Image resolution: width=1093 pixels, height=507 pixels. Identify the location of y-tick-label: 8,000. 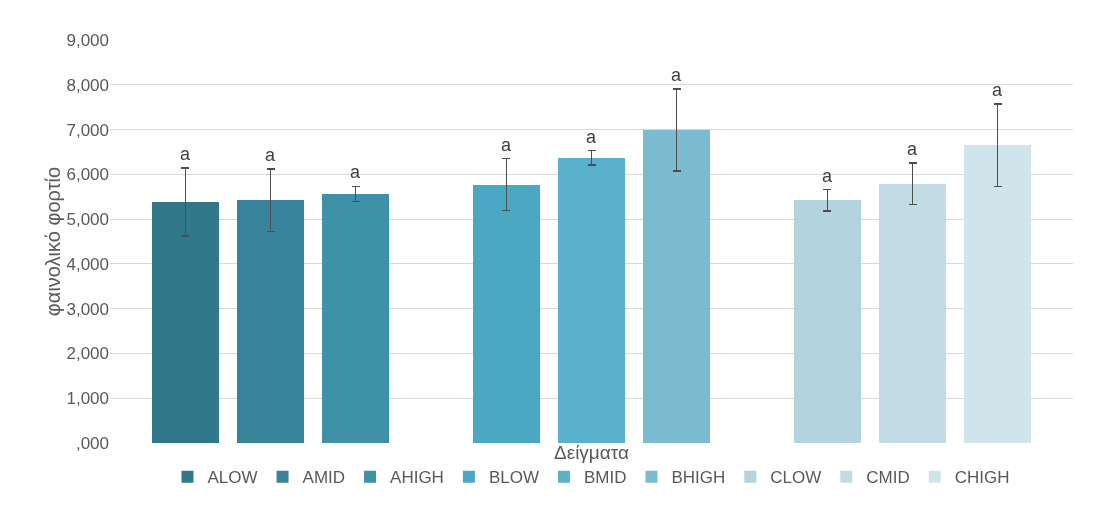
(87, 85).